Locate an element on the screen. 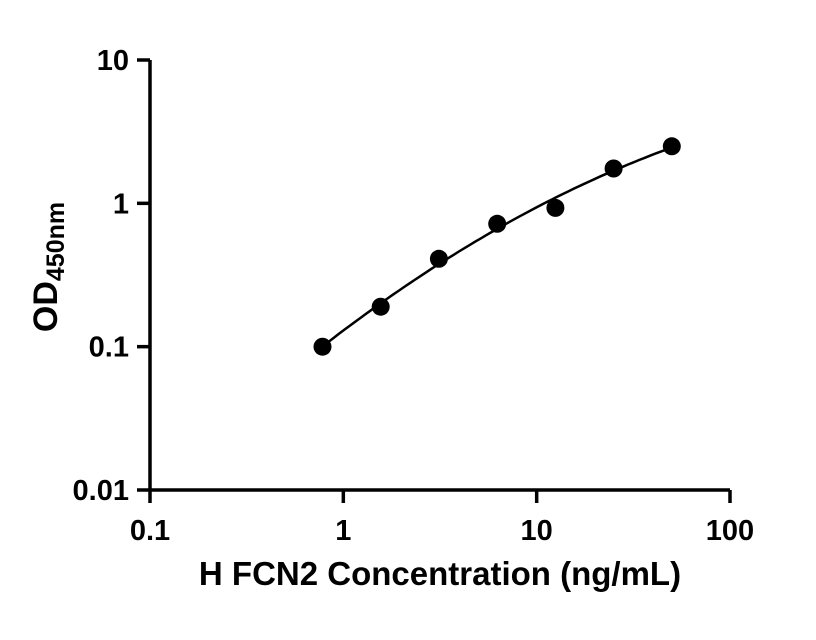 The image size is (816, 640). y-axis-title: OD450nm is located at coordinates (48, 267).